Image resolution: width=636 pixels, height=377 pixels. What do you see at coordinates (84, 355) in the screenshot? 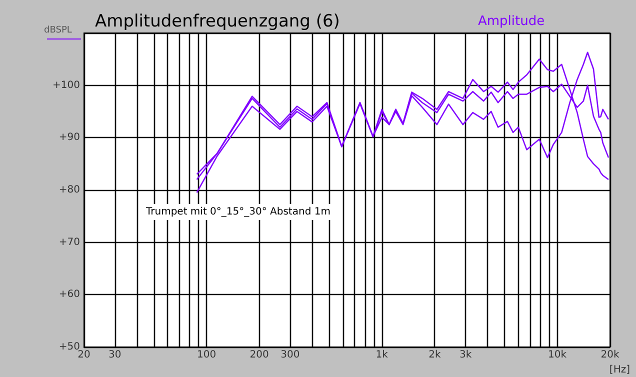
I see `x-tick-label: 20` at bounding box center [84, 355].